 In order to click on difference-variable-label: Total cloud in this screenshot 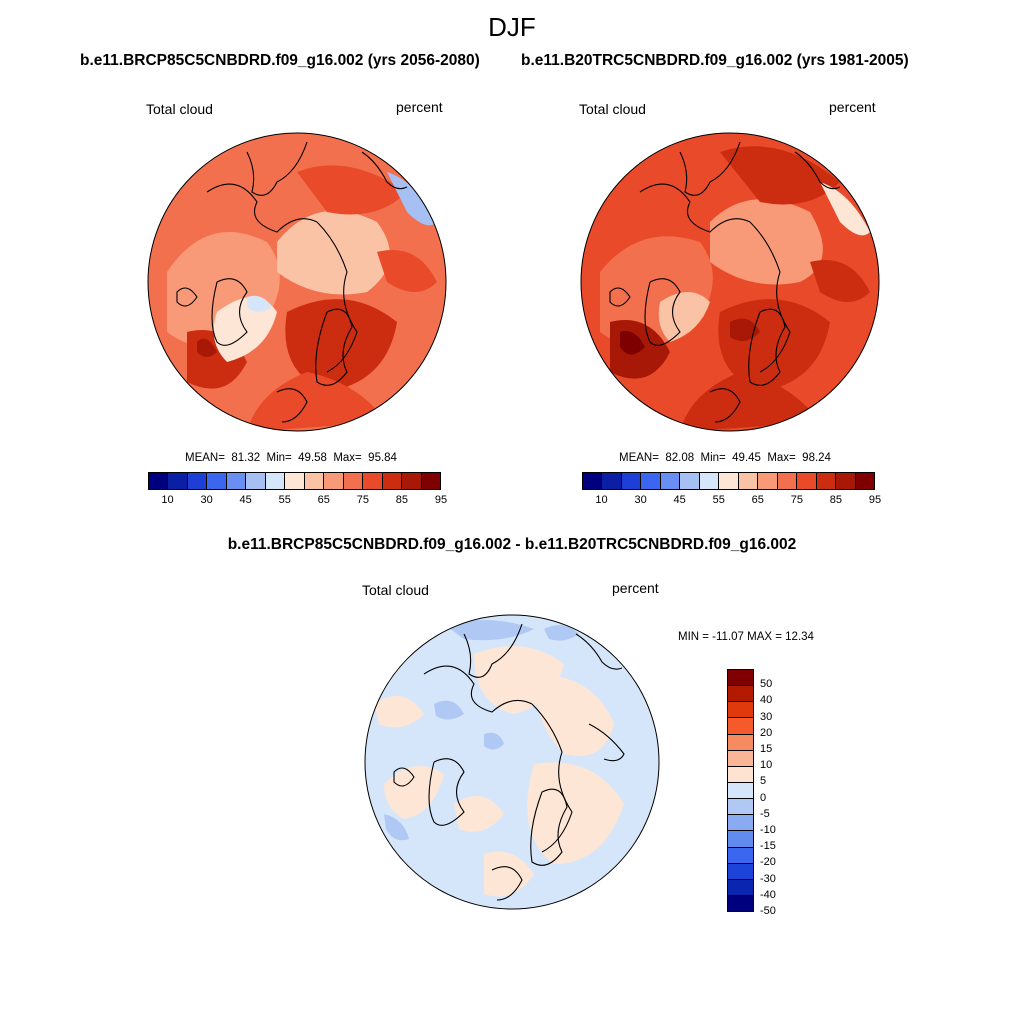, I will do `click(395, 590)`.